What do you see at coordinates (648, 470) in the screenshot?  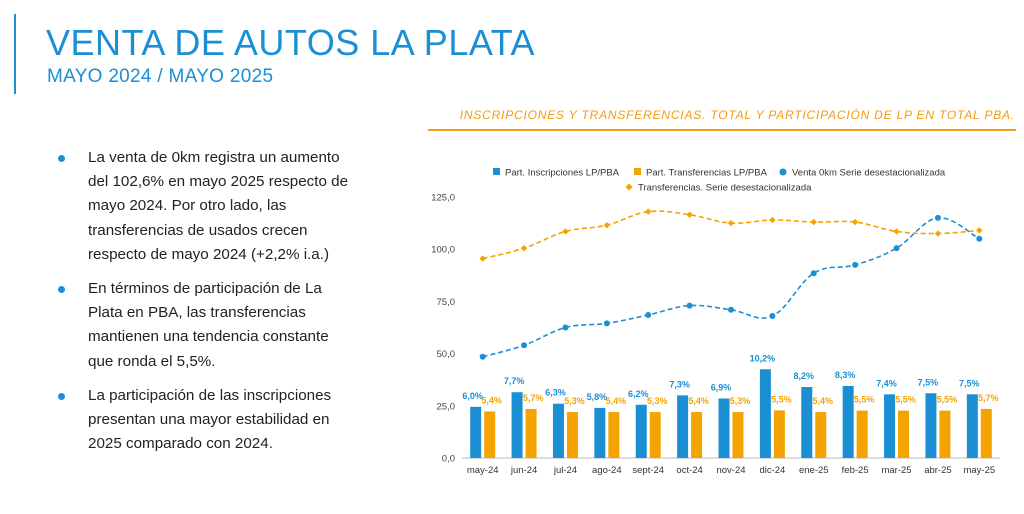 I see `x-tick-label: sept-24` at bounding box center [648, 470].